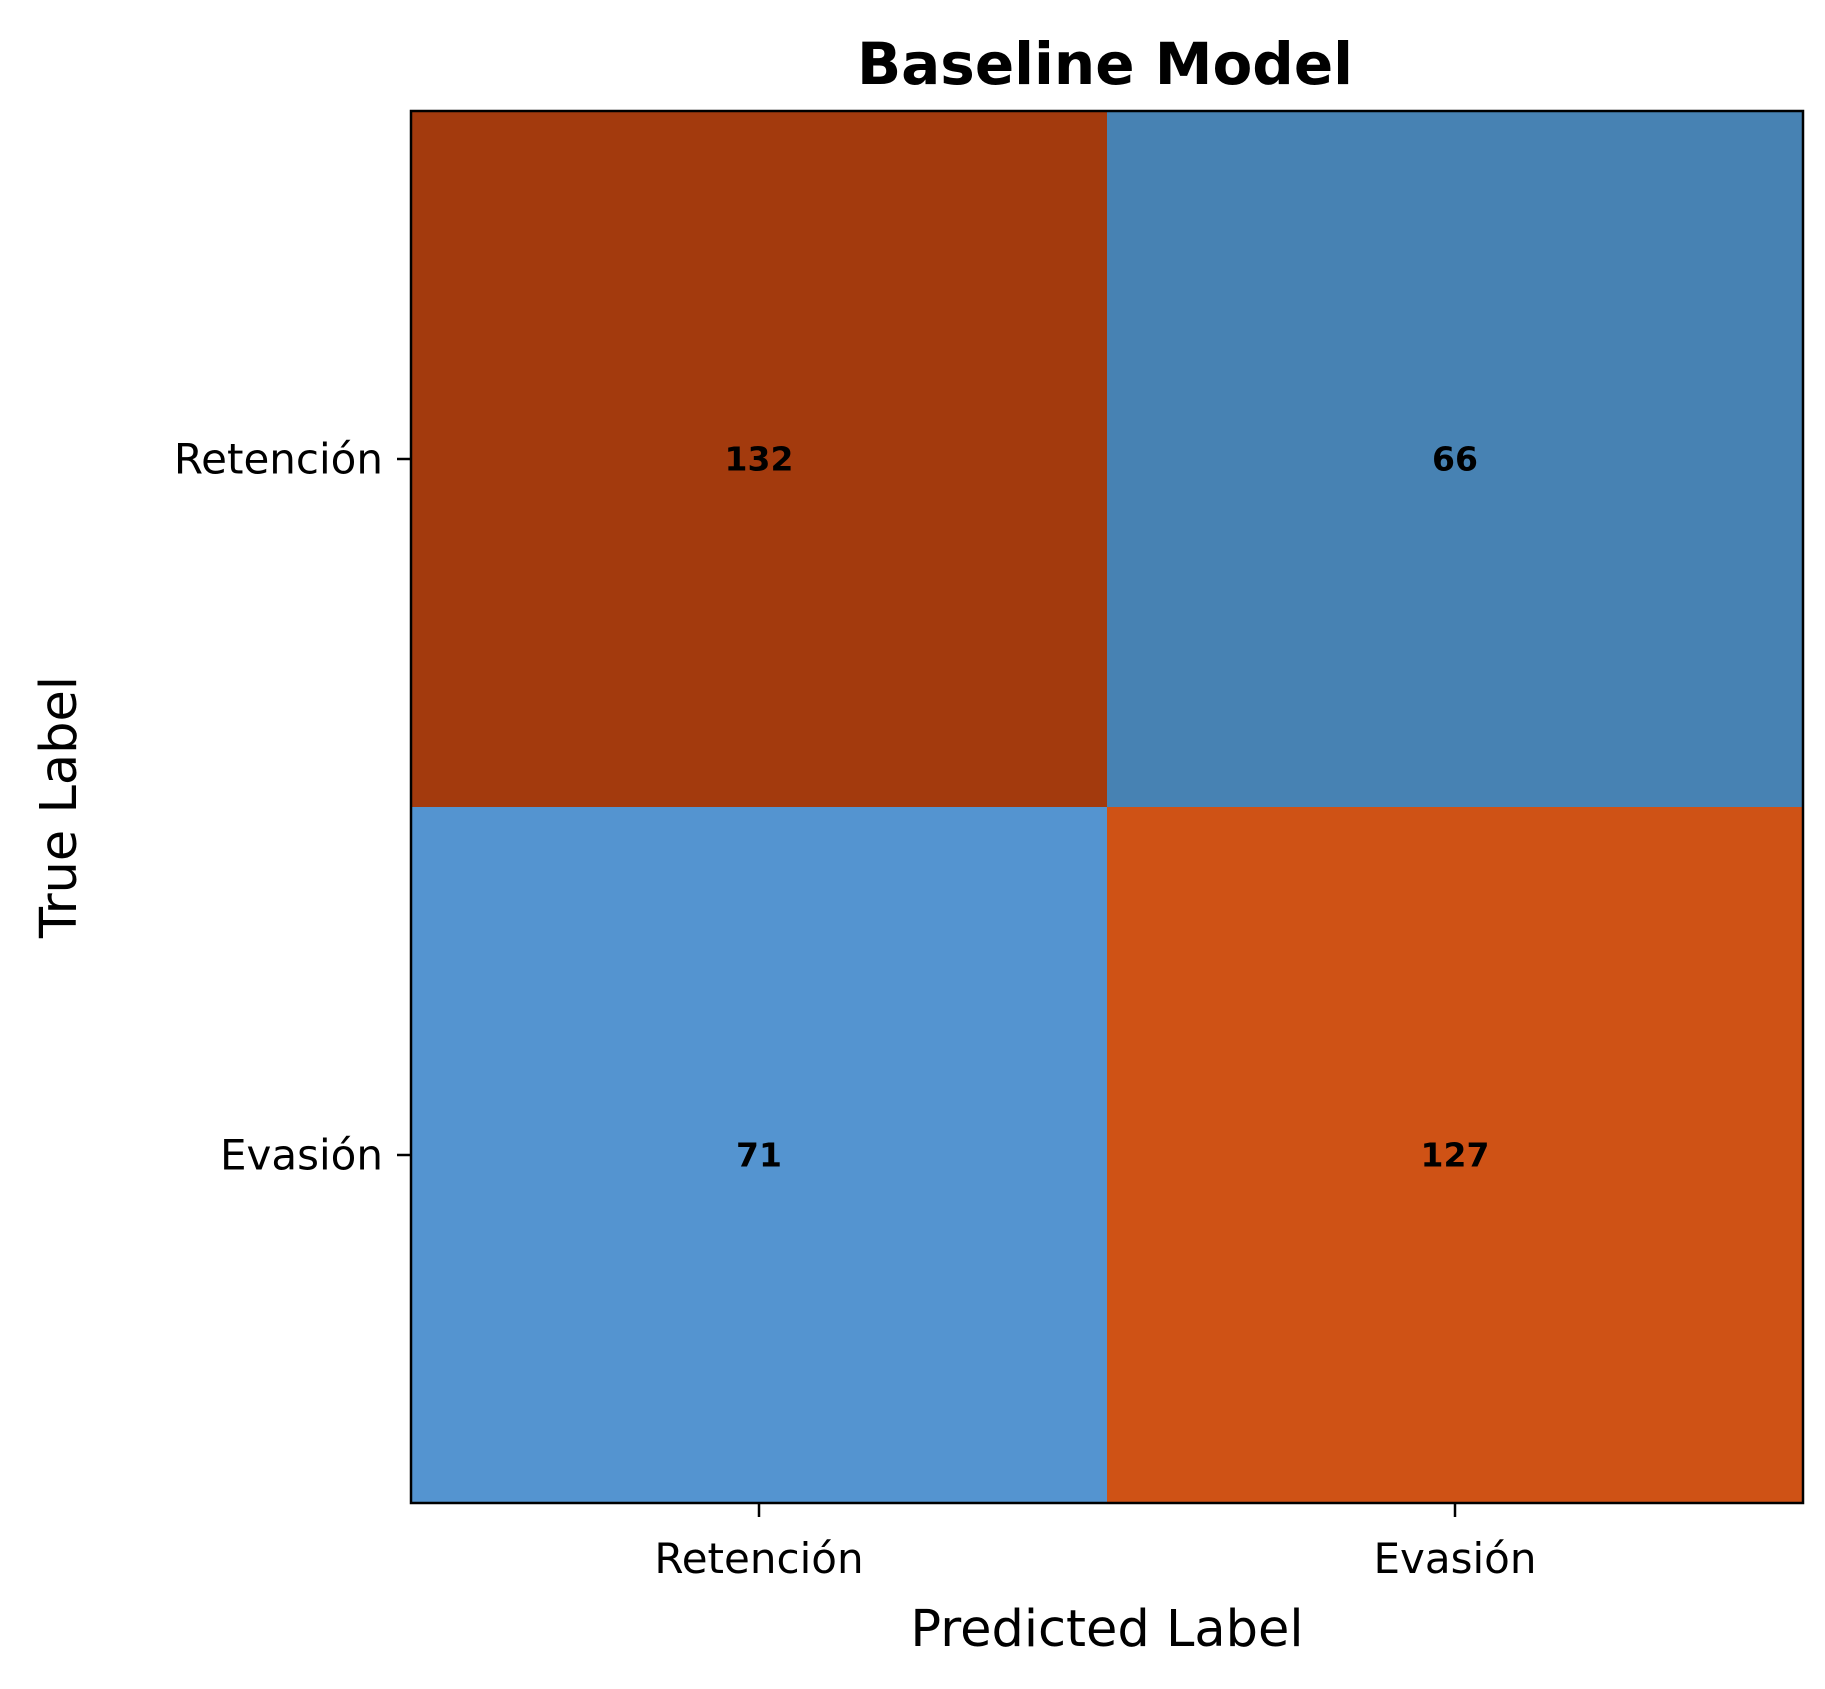 The image size is (1825, 1689). I want to click on x-tick-label: Retención, so click(758, 1558).